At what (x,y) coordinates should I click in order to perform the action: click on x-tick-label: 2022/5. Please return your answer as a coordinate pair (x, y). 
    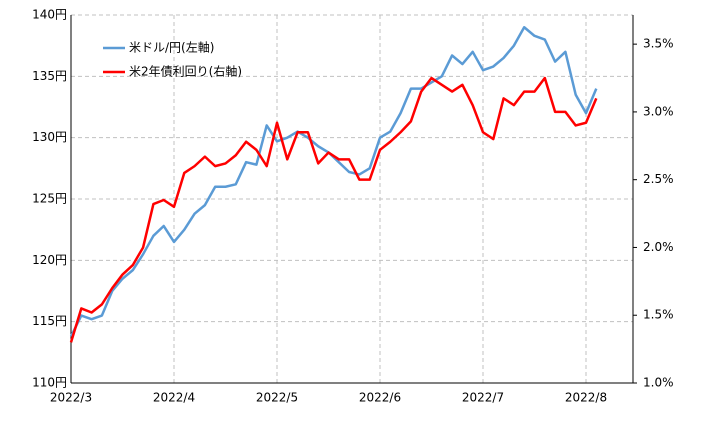
    Looking at the image, I should click on (277, 398).